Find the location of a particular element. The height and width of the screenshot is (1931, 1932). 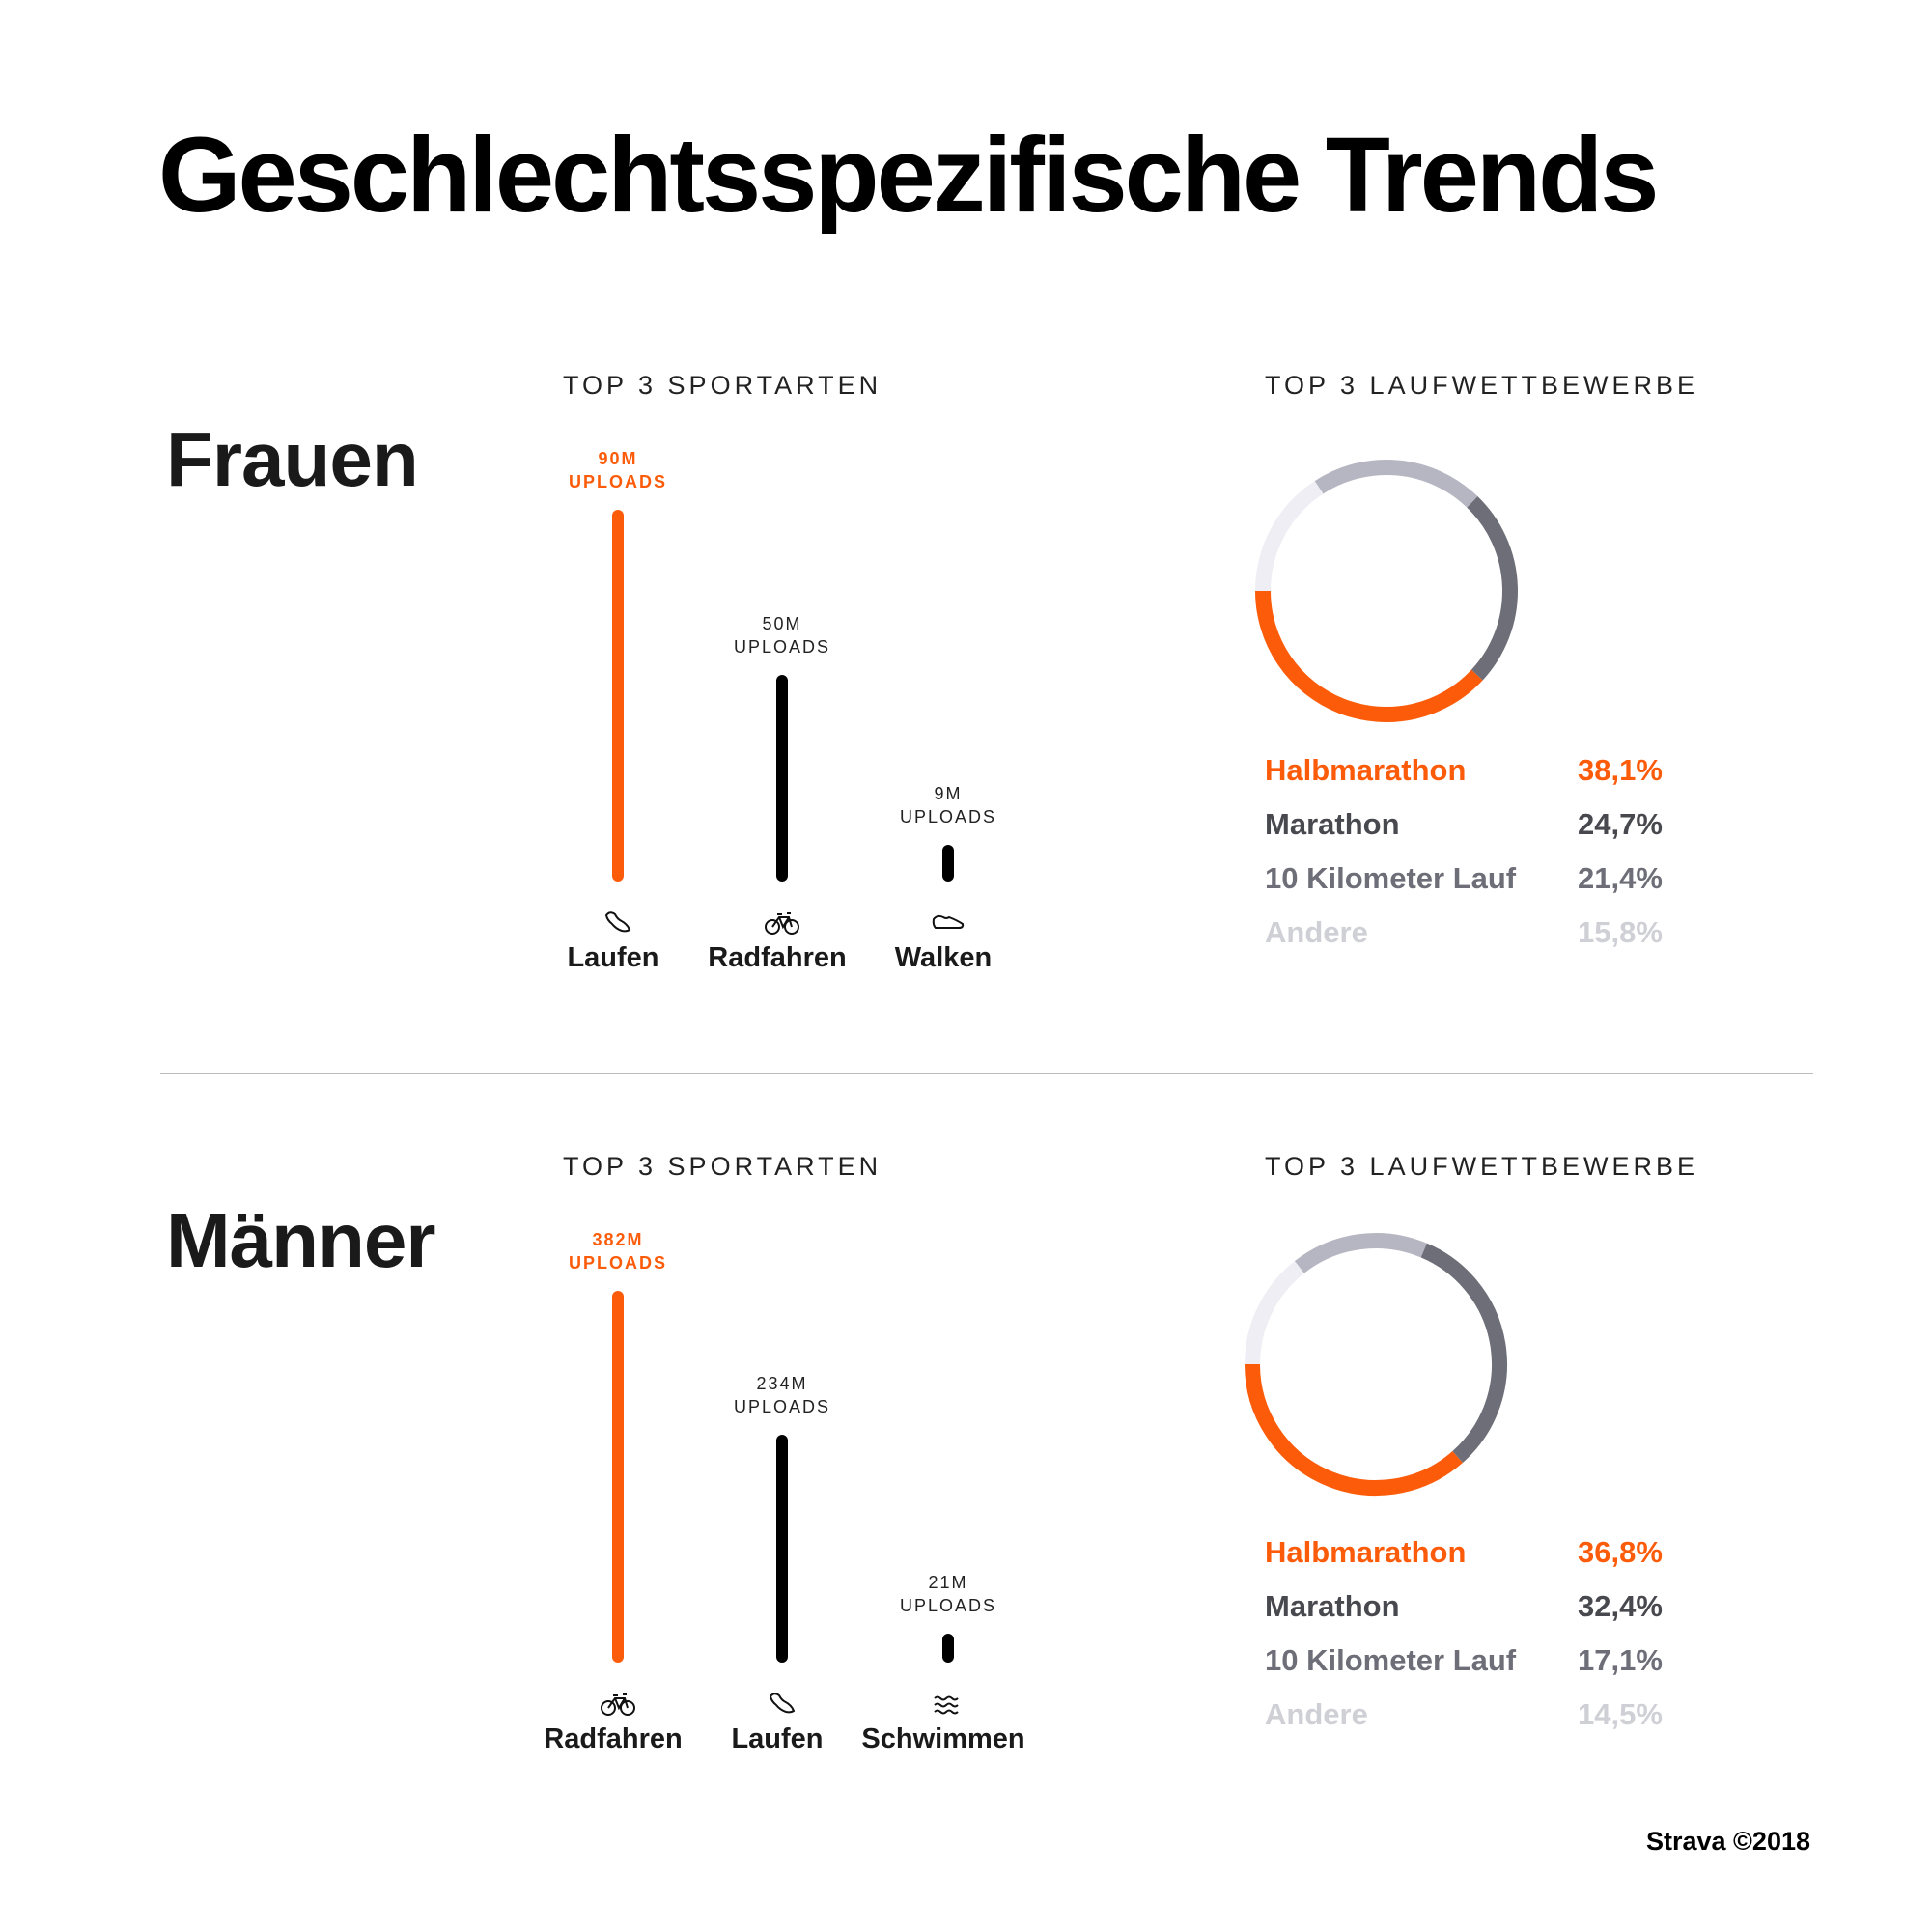

walking-shoe-icon is located at coordinates (949, 921).